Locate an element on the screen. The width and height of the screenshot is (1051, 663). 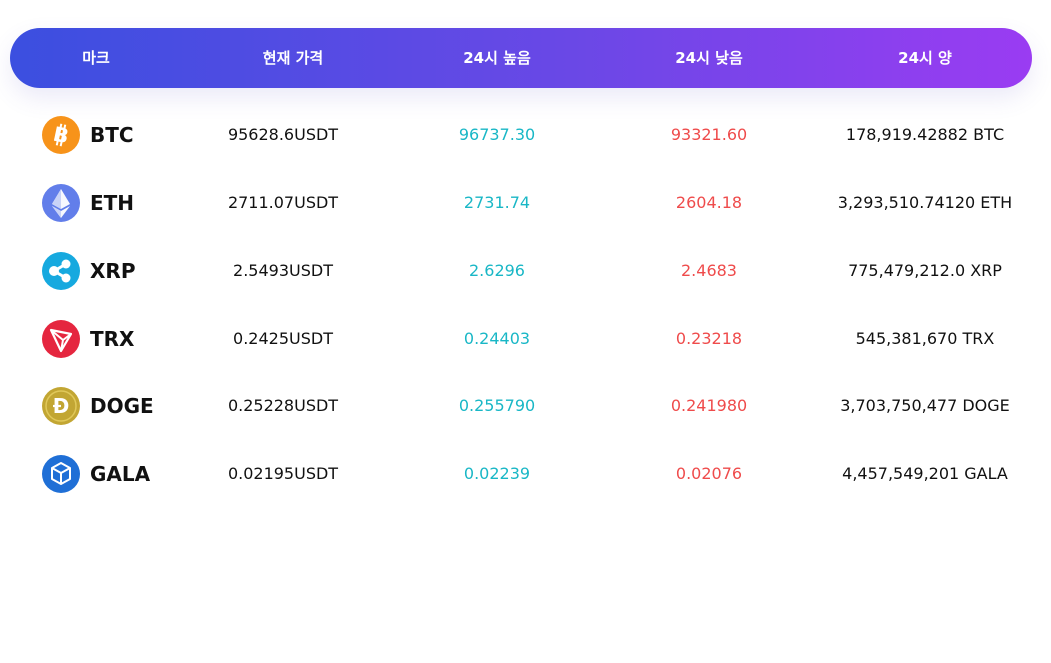
column-header-volume: 24시 양 is located at coordinates (925, 58).